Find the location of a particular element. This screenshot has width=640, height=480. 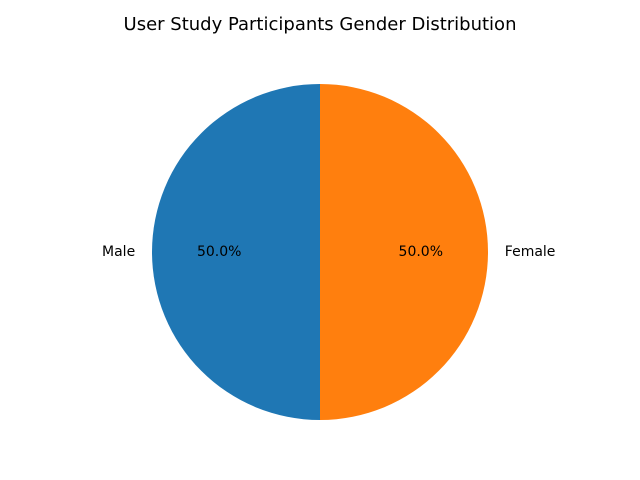

pie-percent-male: 50.0% is located at coordinates (219, 252).